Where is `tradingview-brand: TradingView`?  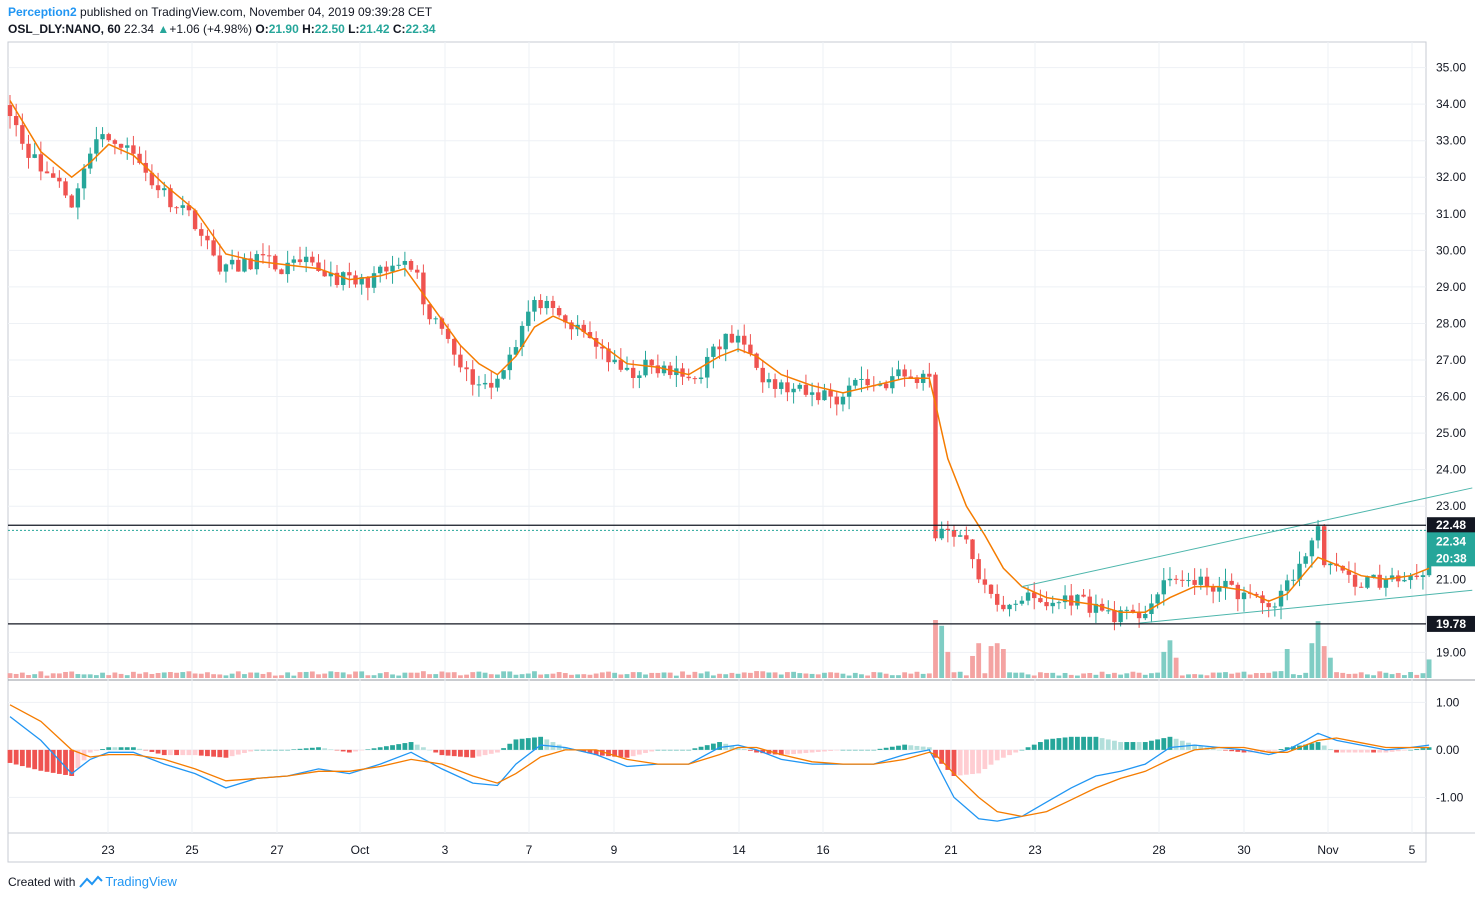 tradingview-brand: TradingView is located at coordinates (141, 881).